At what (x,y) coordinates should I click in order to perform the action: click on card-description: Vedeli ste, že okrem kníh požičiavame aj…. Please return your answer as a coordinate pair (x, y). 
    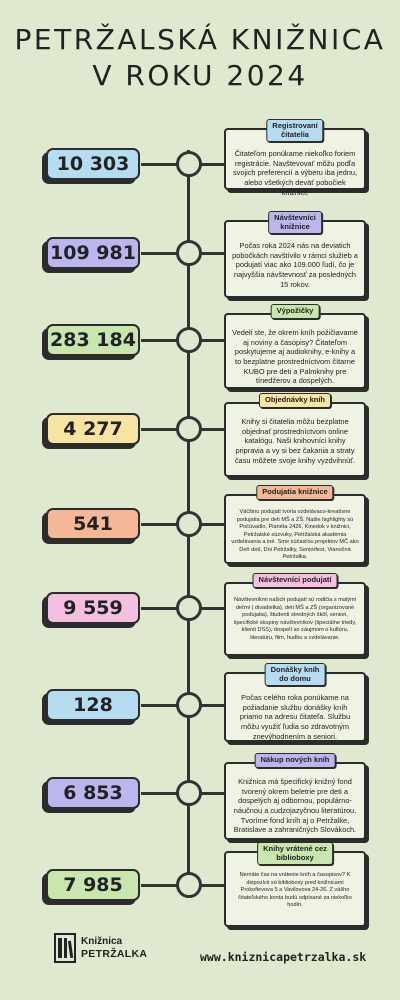
    Looking at the image, I should click on (295, 357).